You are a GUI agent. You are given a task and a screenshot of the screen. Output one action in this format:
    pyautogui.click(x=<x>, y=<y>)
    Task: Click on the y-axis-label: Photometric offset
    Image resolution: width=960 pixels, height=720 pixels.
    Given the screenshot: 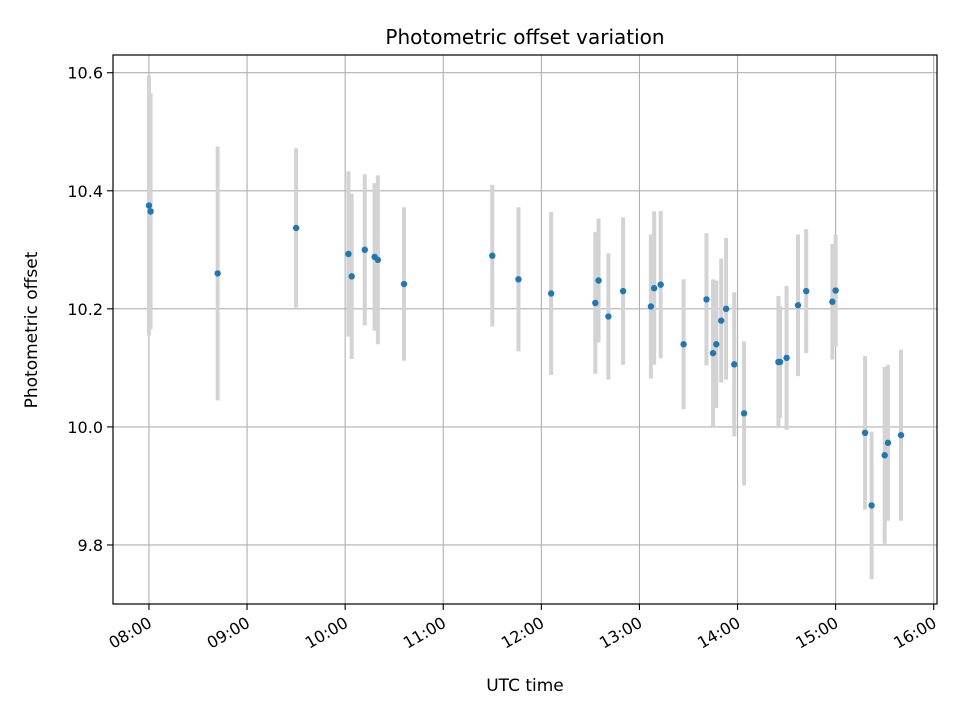 What is the action you would take?
    pyautogui.click(x=32, y=329)
    